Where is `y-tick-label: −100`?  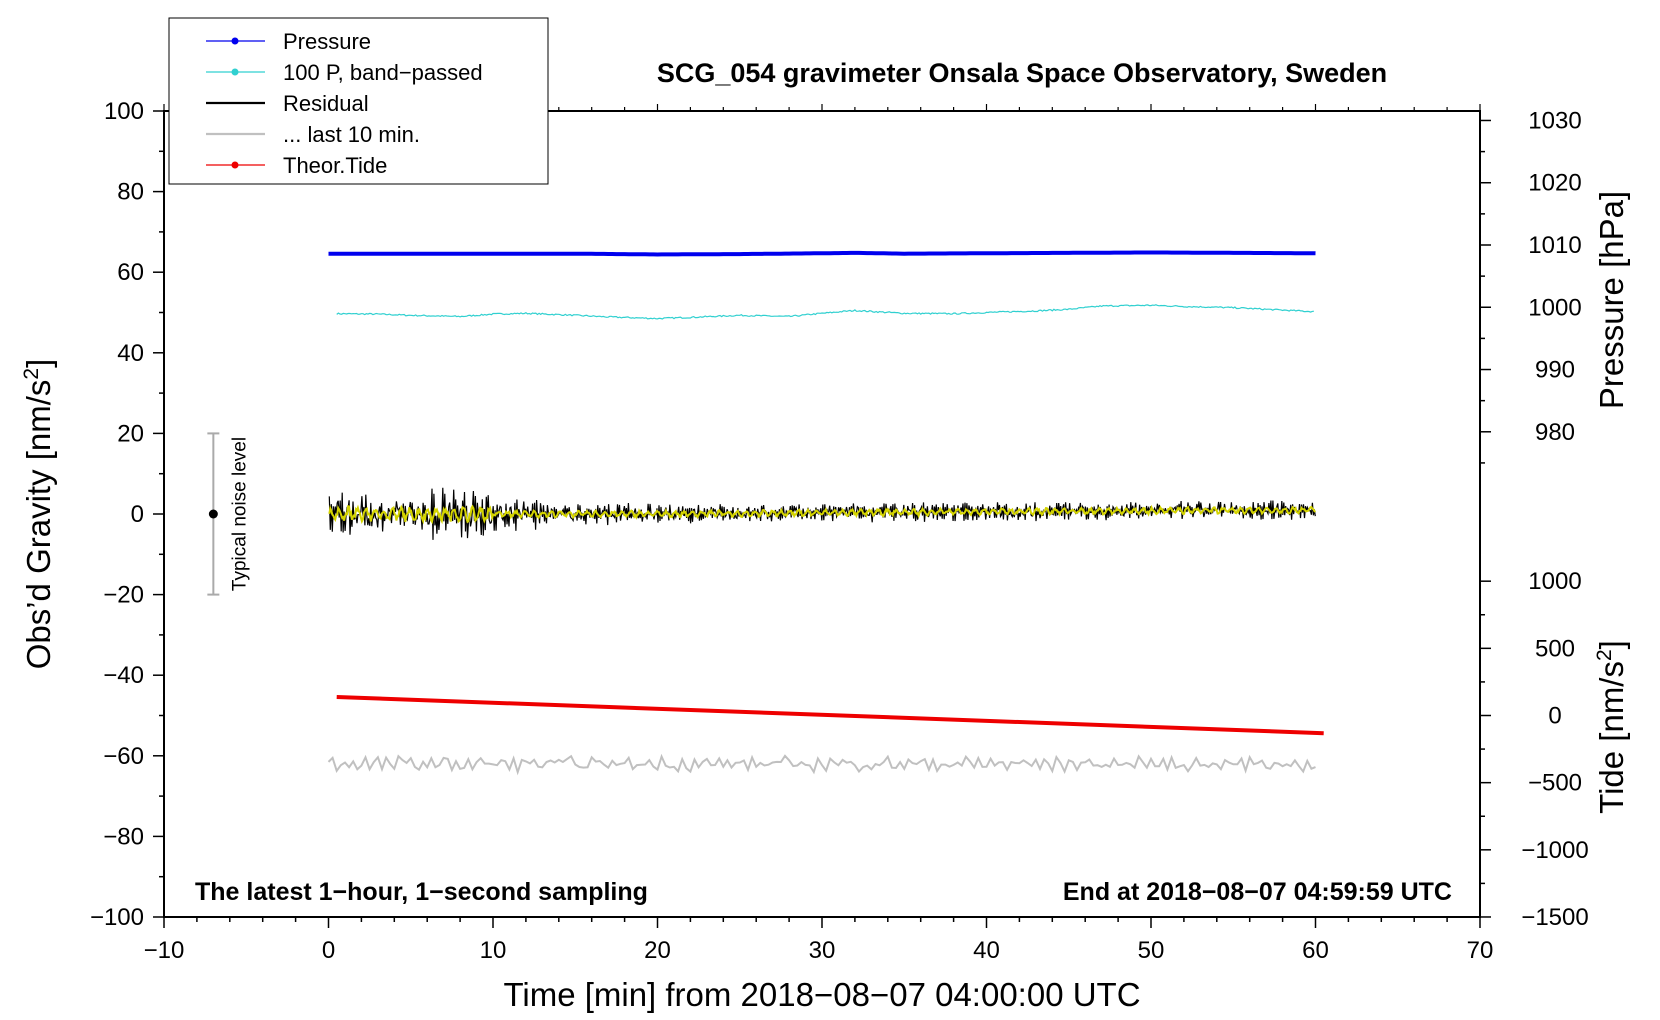
y-tick-label: −100 is located at coordinates (117, 917).